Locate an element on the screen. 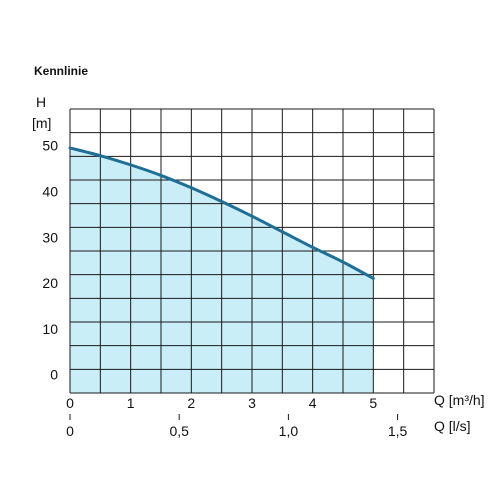  x-tick-label-m3h: 4 is located at coordinates (313, 403).